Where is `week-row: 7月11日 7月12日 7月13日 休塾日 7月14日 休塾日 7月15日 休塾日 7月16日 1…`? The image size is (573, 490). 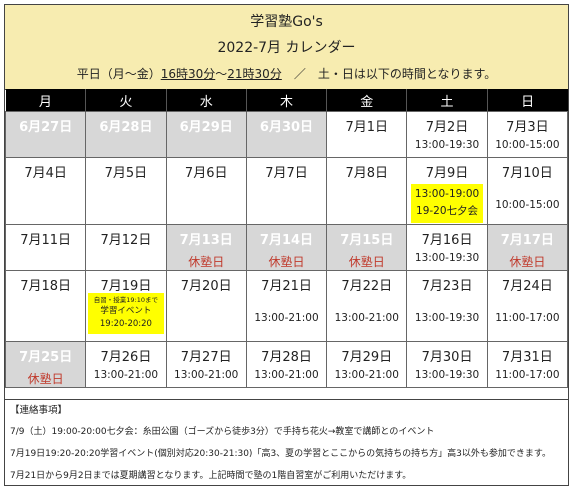 week-row: 7月11日 7月12日 7月13日 休塾日 7月14日 休塾日 7月15日 休塾日 7月16日 1… is located at coordinates (286, 247).